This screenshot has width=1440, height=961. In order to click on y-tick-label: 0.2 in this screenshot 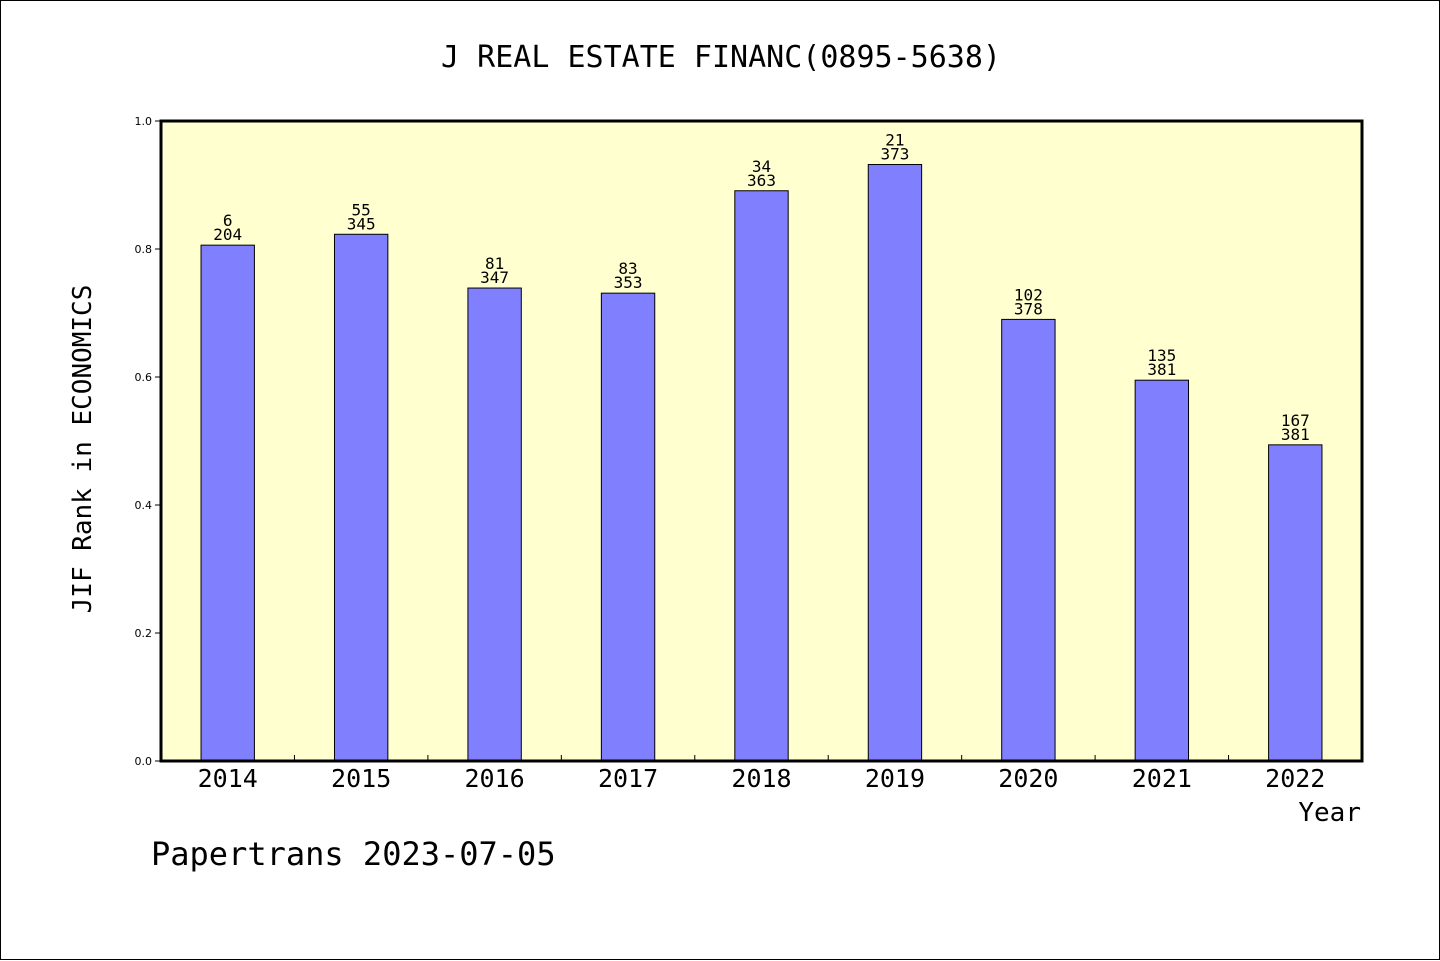, I will do `click(144, 633)`.